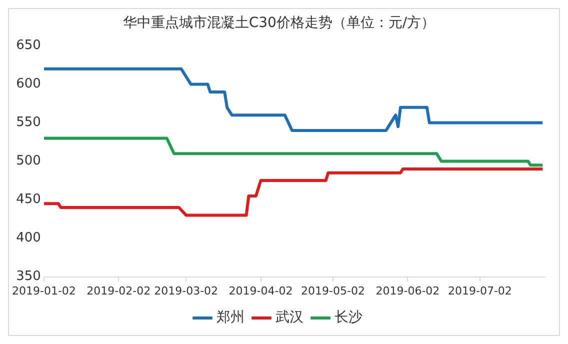 The width and height of the screenshot is (568, 344). Describe the element at coordinates (279, 23) in the screenshot. I see `chart-title: 华中重点城市混凝土C30价格走势（单位：元/方）` at that location.